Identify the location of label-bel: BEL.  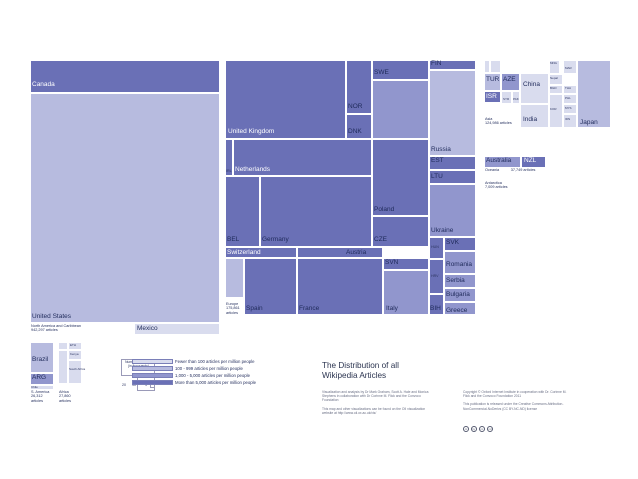
(233, 239).